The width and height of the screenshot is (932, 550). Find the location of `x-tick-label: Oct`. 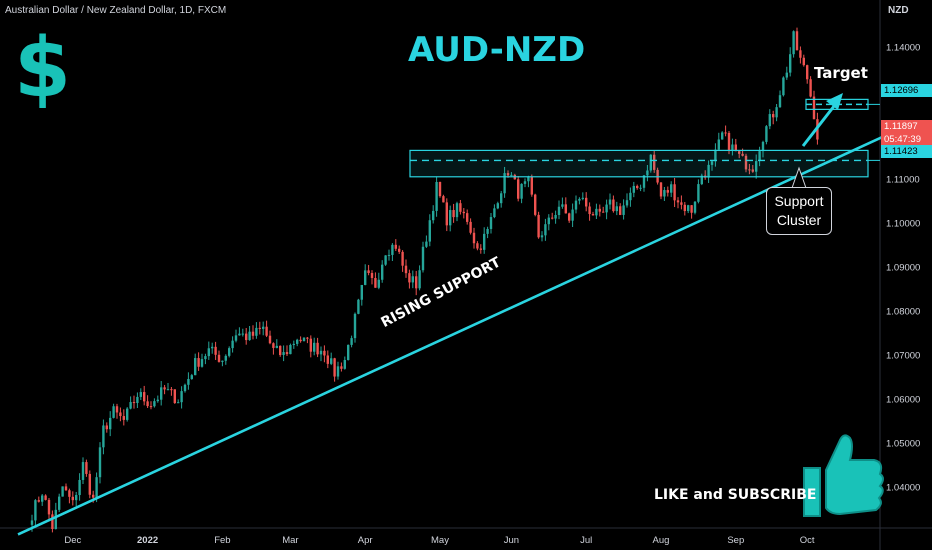

x-tick-label: Oct is located at coordinates (807, 540).